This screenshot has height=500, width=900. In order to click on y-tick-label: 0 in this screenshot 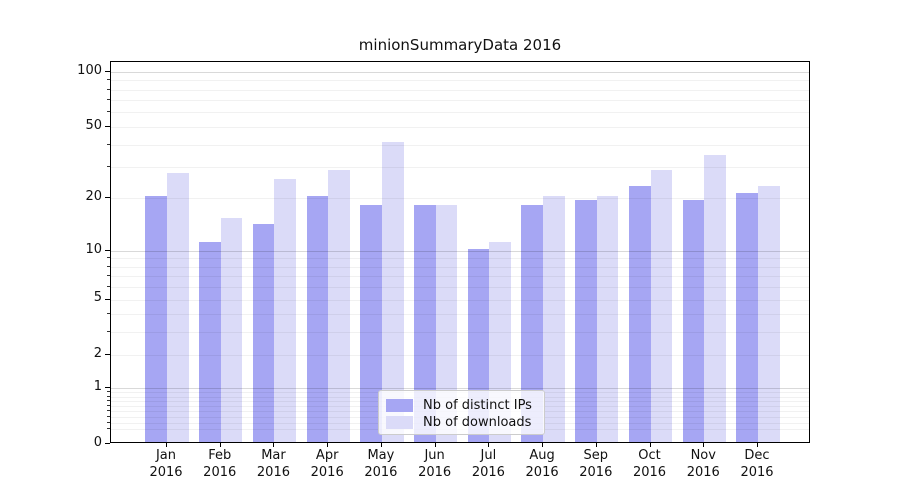, I will do `click(97, 442)`.